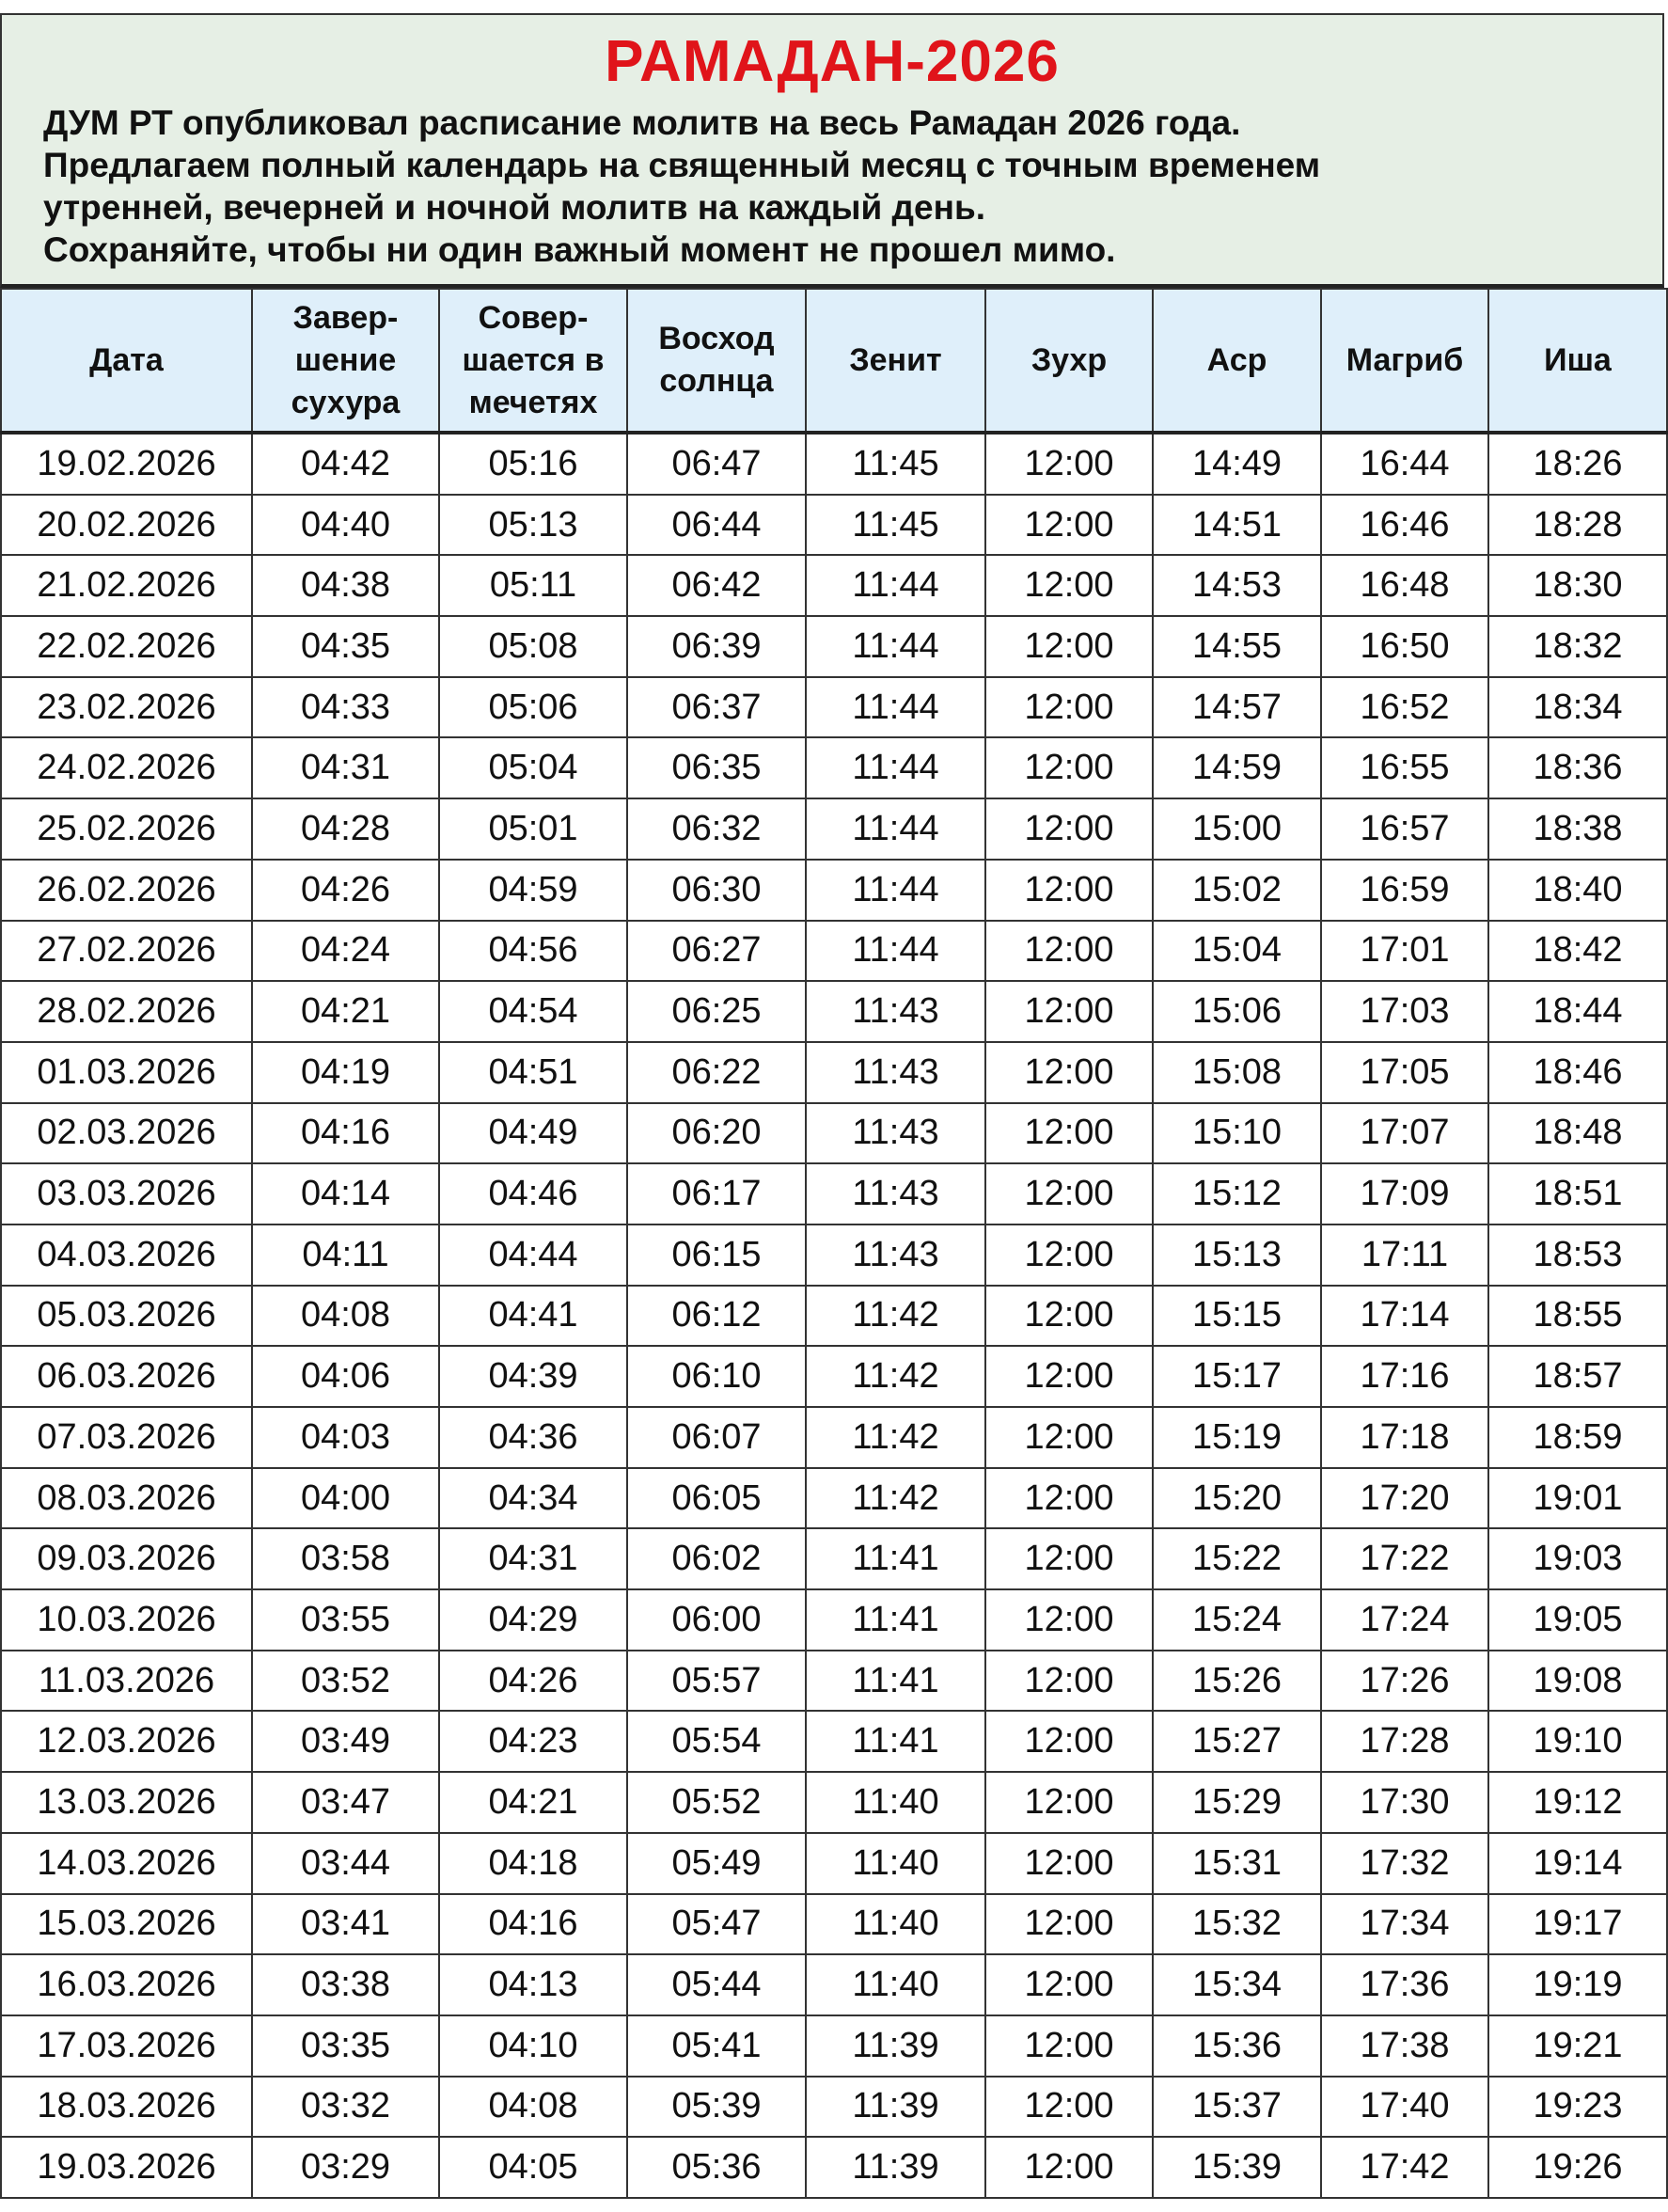 This screenshot has width=1668, height=2212. I want to click on cell-date: 19.02.2026, so click(126, 464).